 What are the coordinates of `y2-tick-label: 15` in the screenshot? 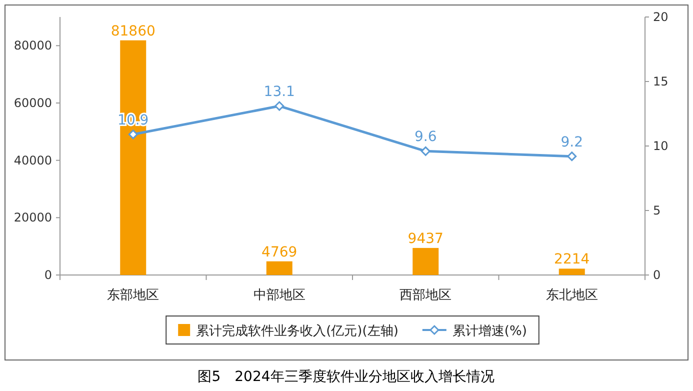 It's located at (660, 81).